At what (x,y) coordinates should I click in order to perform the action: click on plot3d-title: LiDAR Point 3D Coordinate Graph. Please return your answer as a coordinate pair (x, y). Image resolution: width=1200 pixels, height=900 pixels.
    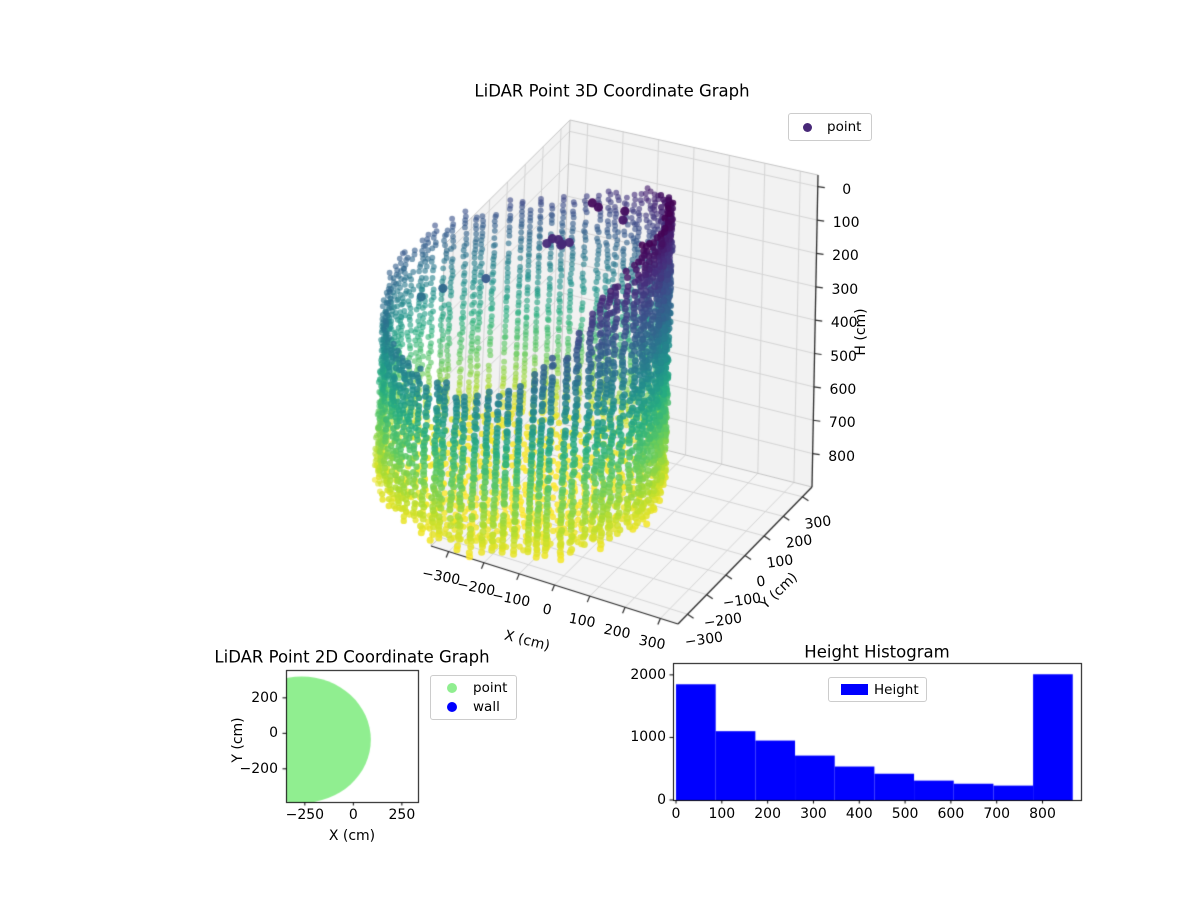
    Looking at the image, I should click on (612, 91).